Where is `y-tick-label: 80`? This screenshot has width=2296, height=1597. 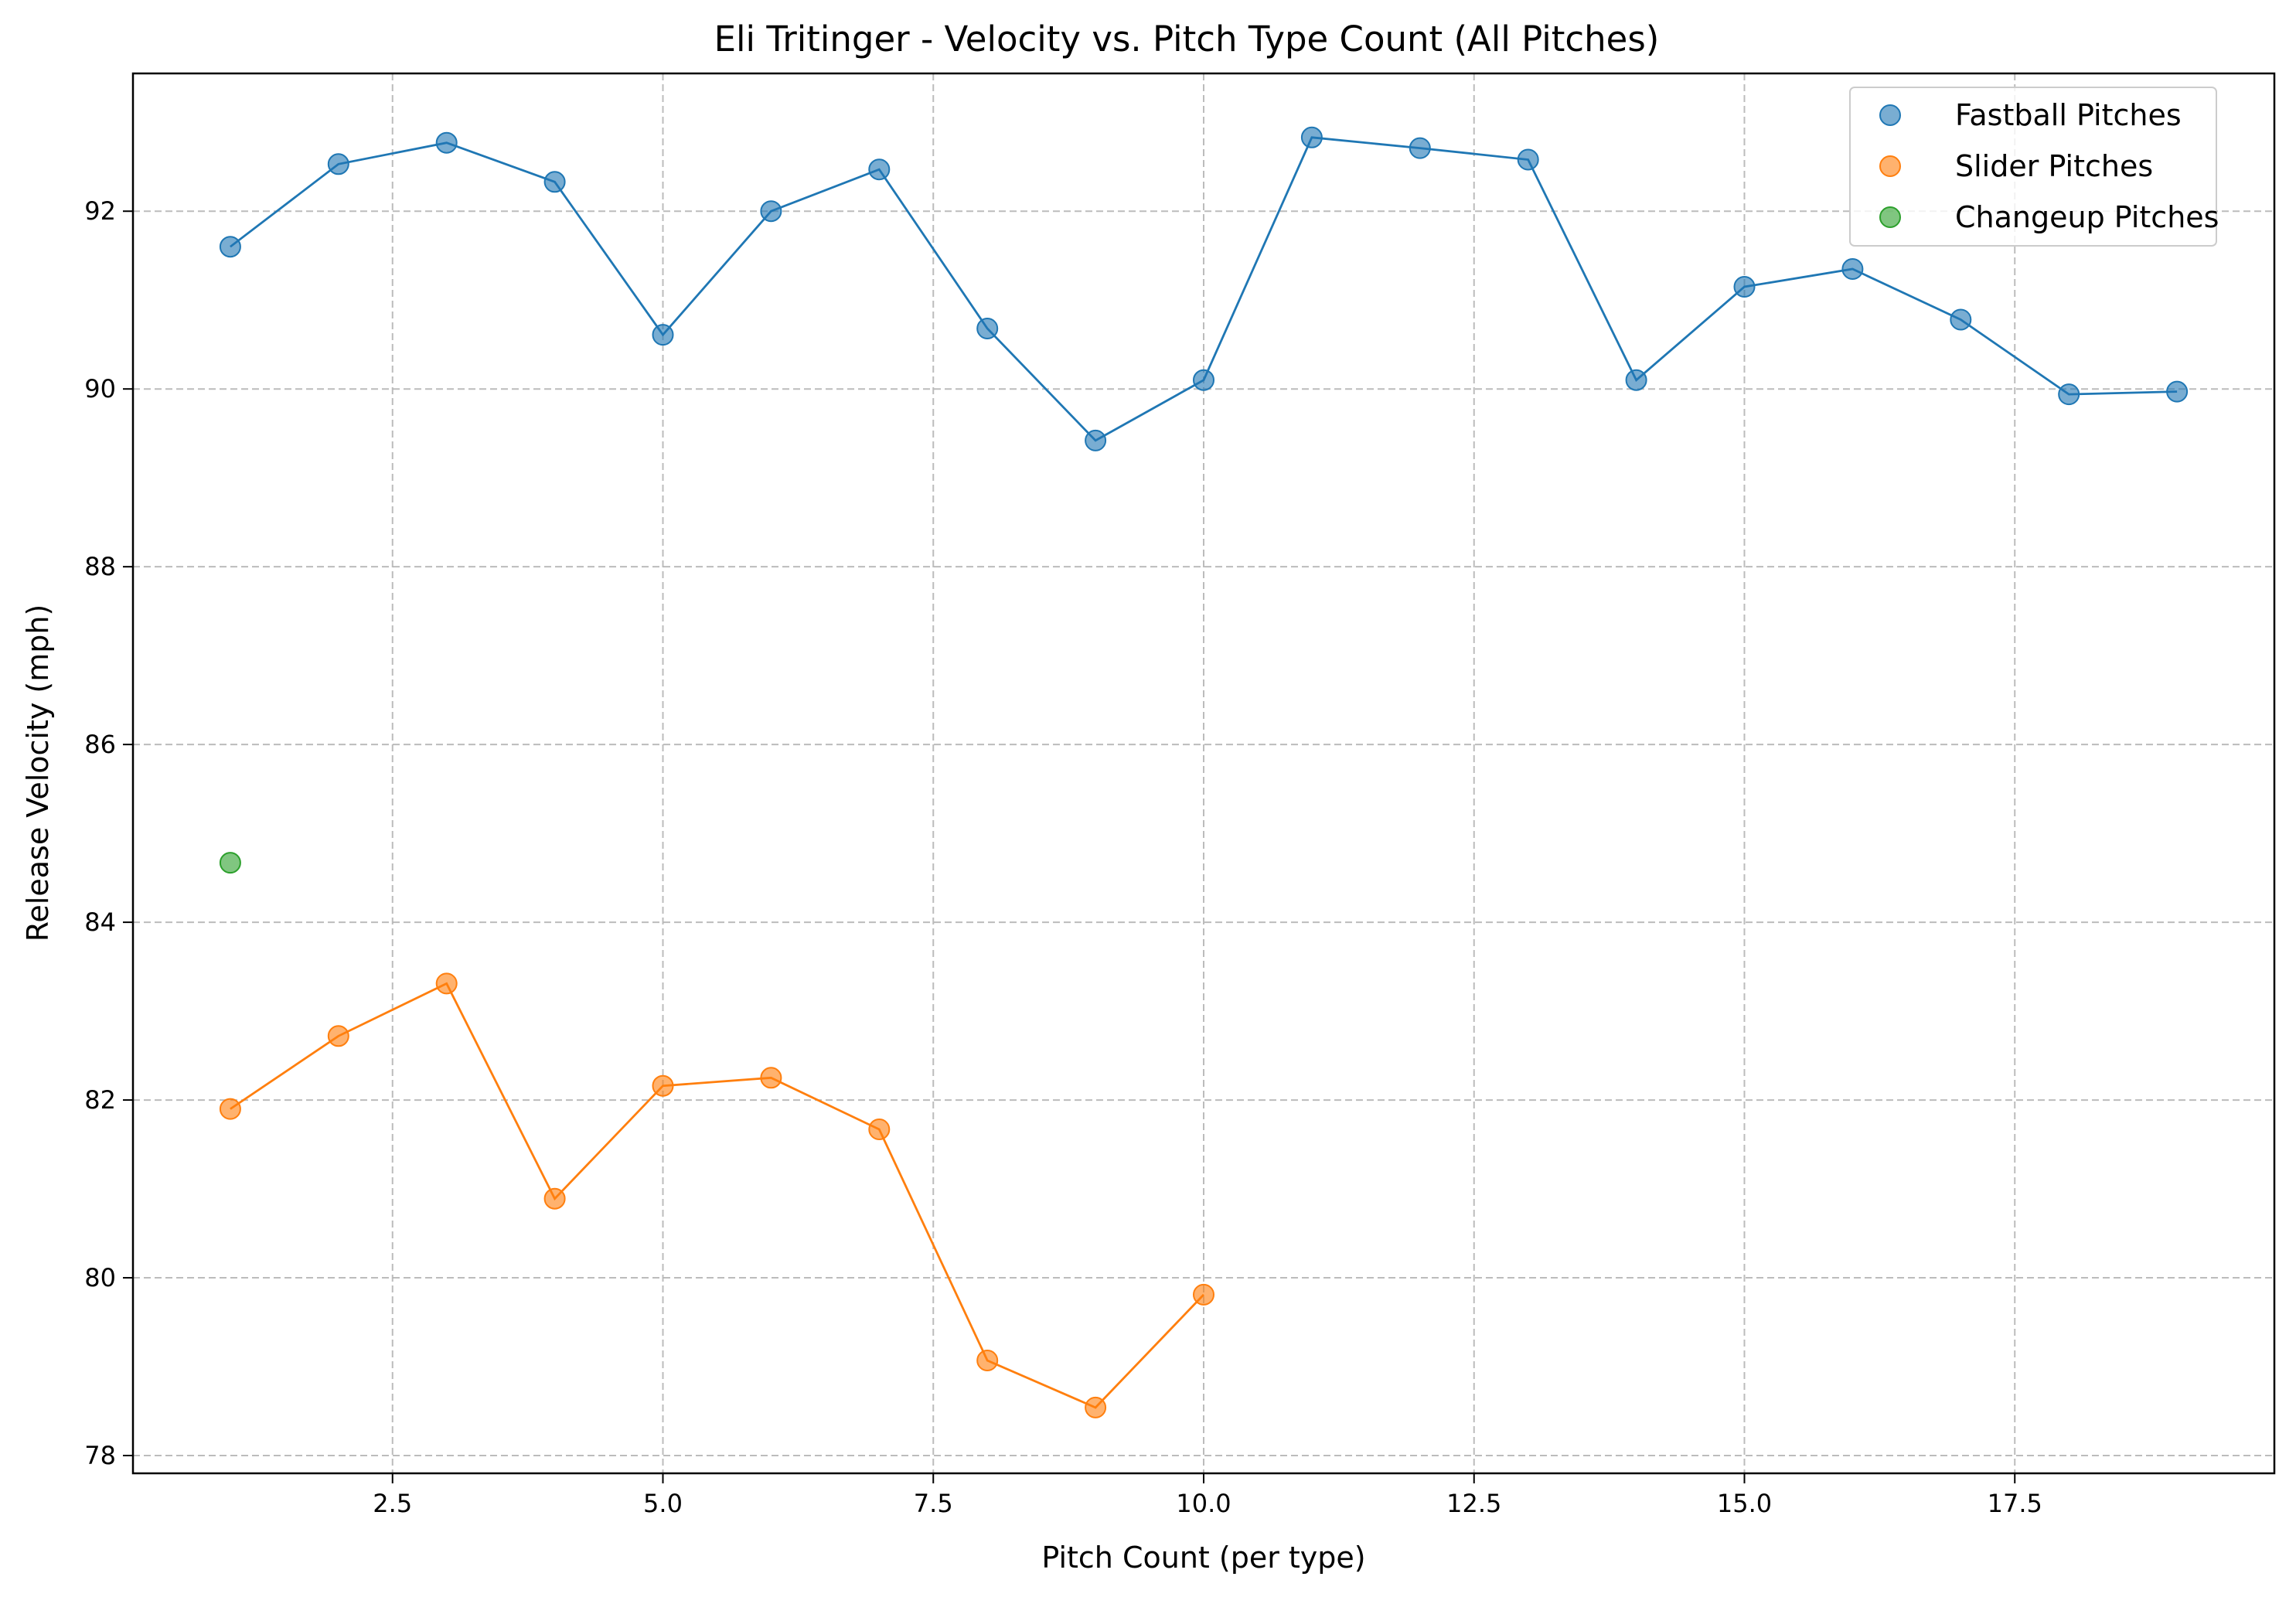 y-tick-label: 80 is located at coordinates (100, 1277).